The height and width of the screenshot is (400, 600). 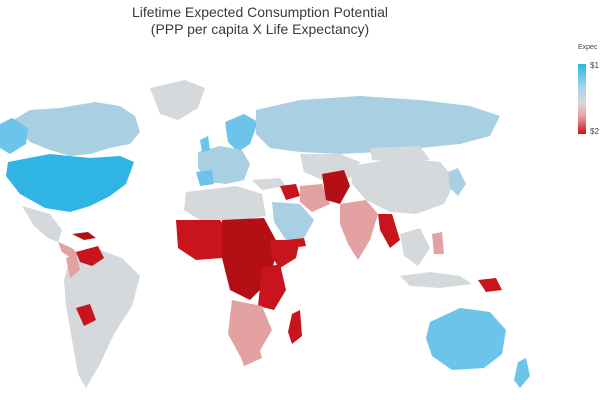 What do you see at coordinates (177, 100) in the screenshot?
I see `region-greenland` at bounding box center [177, 100].